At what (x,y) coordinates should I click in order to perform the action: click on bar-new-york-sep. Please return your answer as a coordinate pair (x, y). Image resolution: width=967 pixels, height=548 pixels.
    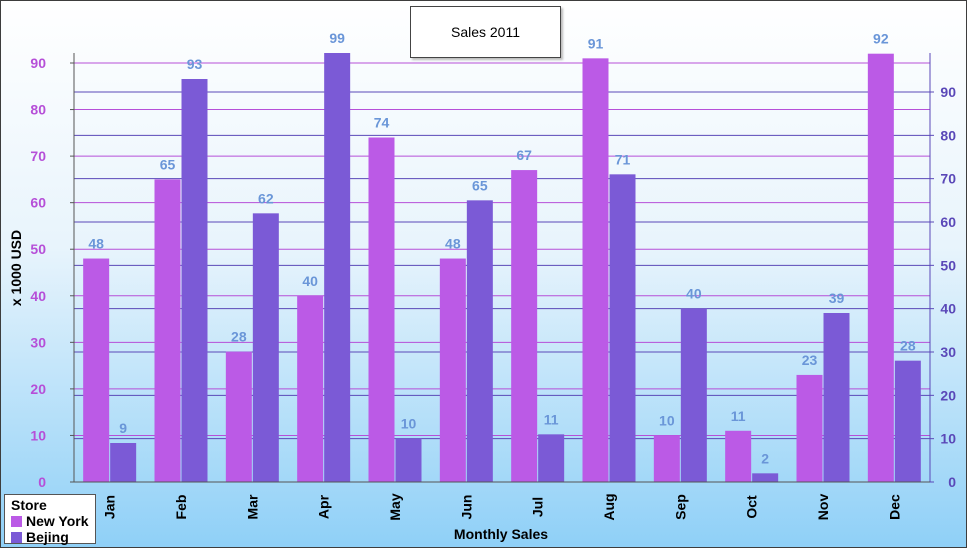
    Looking at the image, I should click on (666, 458).